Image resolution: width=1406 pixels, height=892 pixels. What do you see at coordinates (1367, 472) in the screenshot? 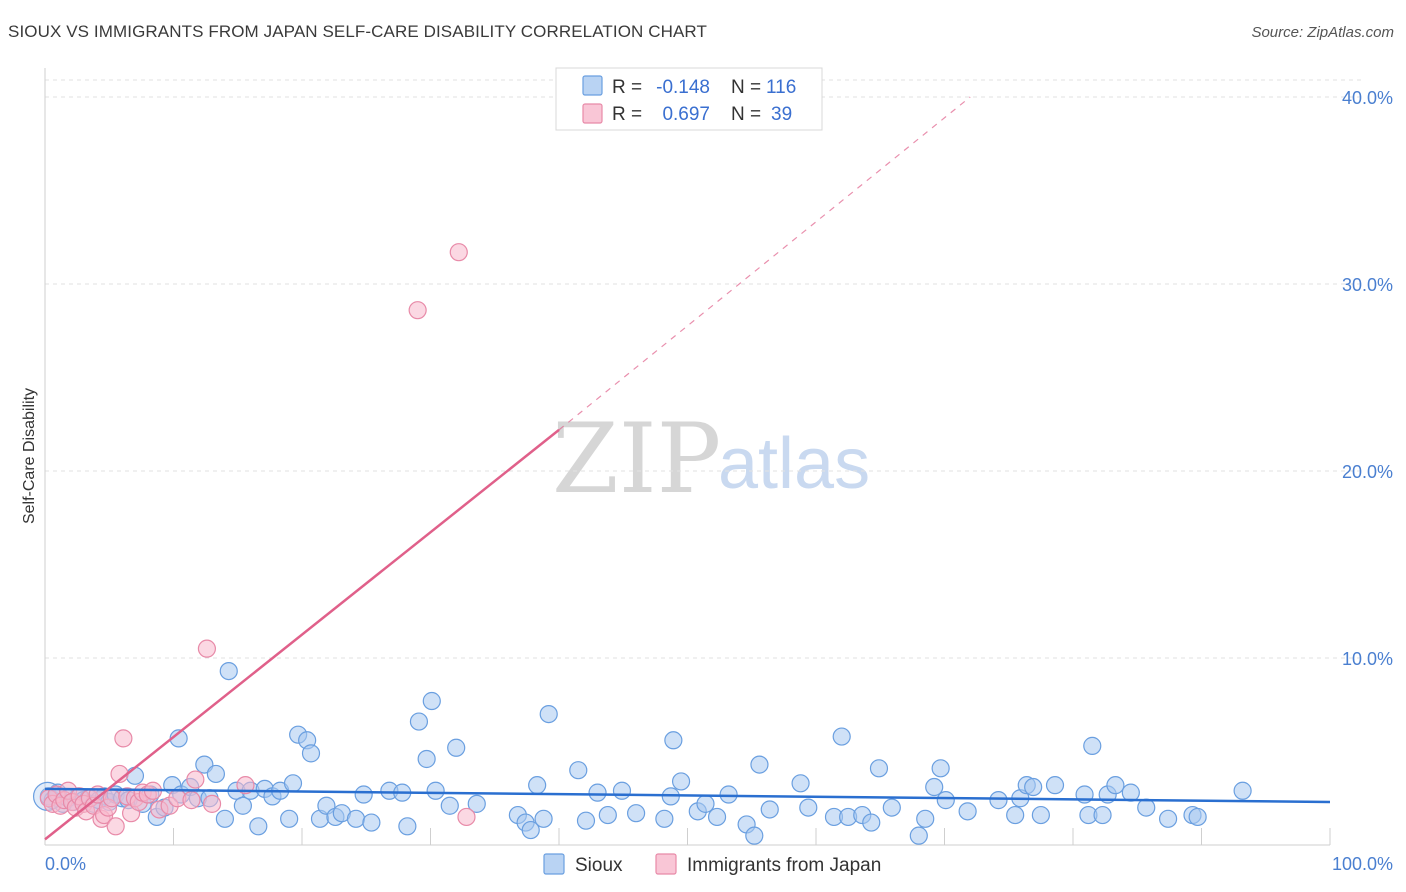
I see `y-tick-label-20: 20.0%` at bounding box center [1367, 472].